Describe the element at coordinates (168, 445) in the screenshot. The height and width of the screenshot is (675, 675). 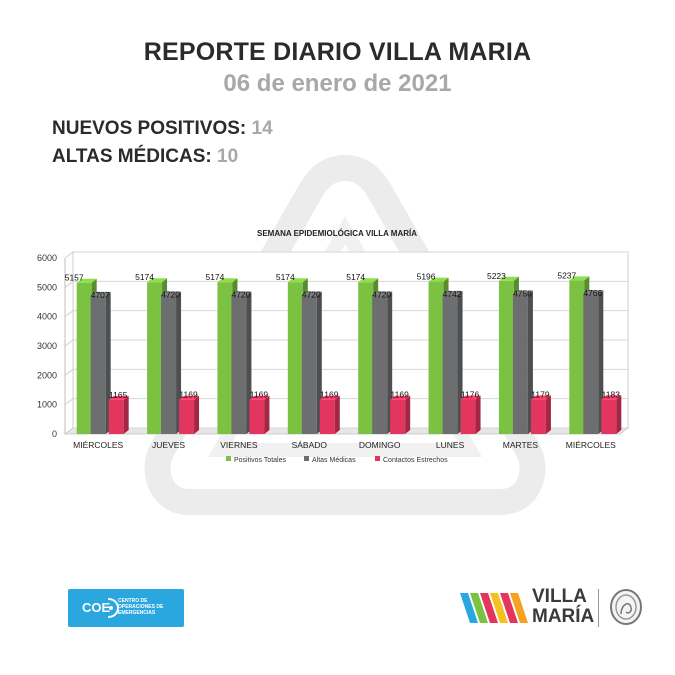
I see `x-tick-label: JUEVES` at that location.